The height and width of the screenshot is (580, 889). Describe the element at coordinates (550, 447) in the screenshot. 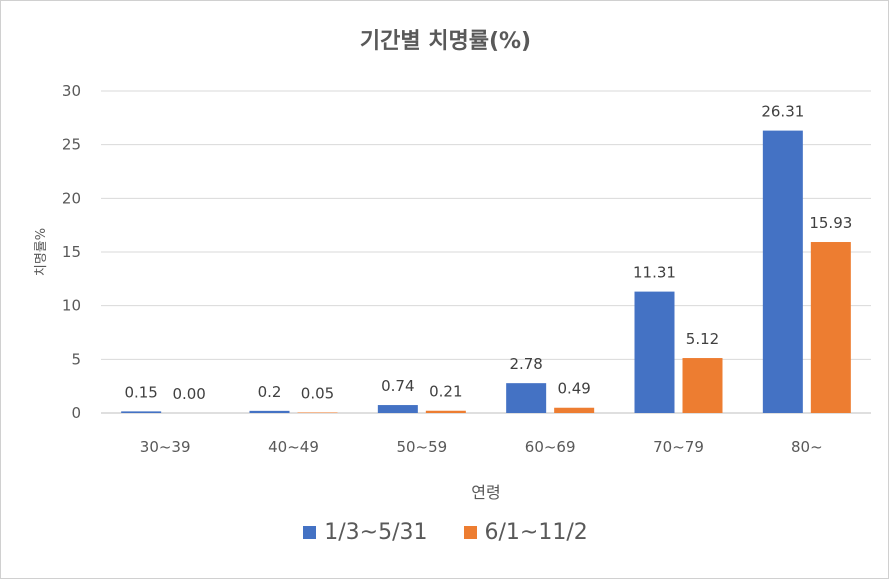

I see `x-tick-label: 60~69` at that location.